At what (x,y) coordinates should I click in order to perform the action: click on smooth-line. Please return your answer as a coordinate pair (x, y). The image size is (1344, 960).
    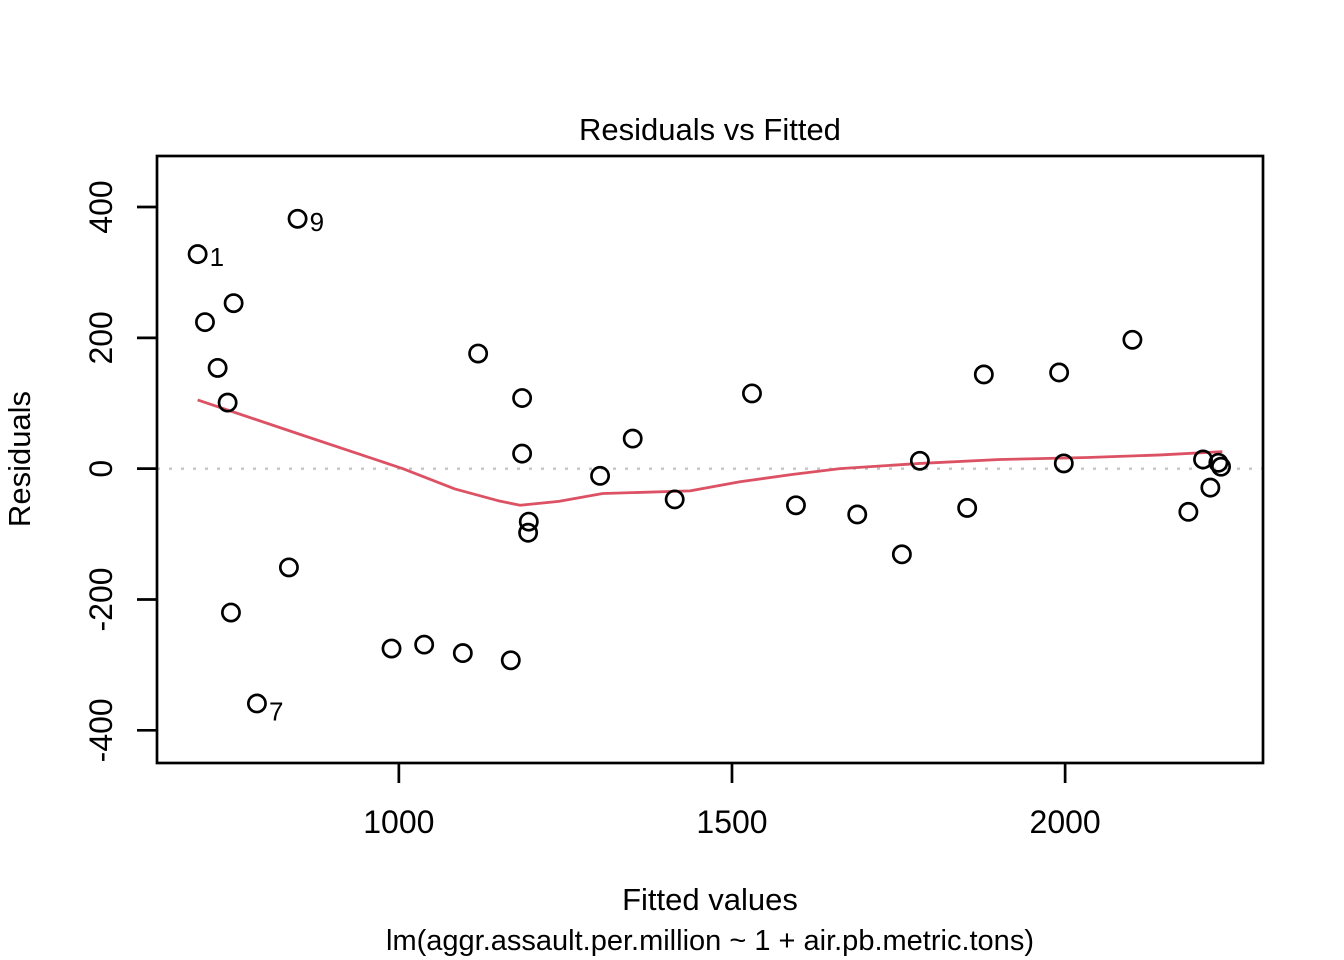
    Looking at the image, I should click on (710, 452).